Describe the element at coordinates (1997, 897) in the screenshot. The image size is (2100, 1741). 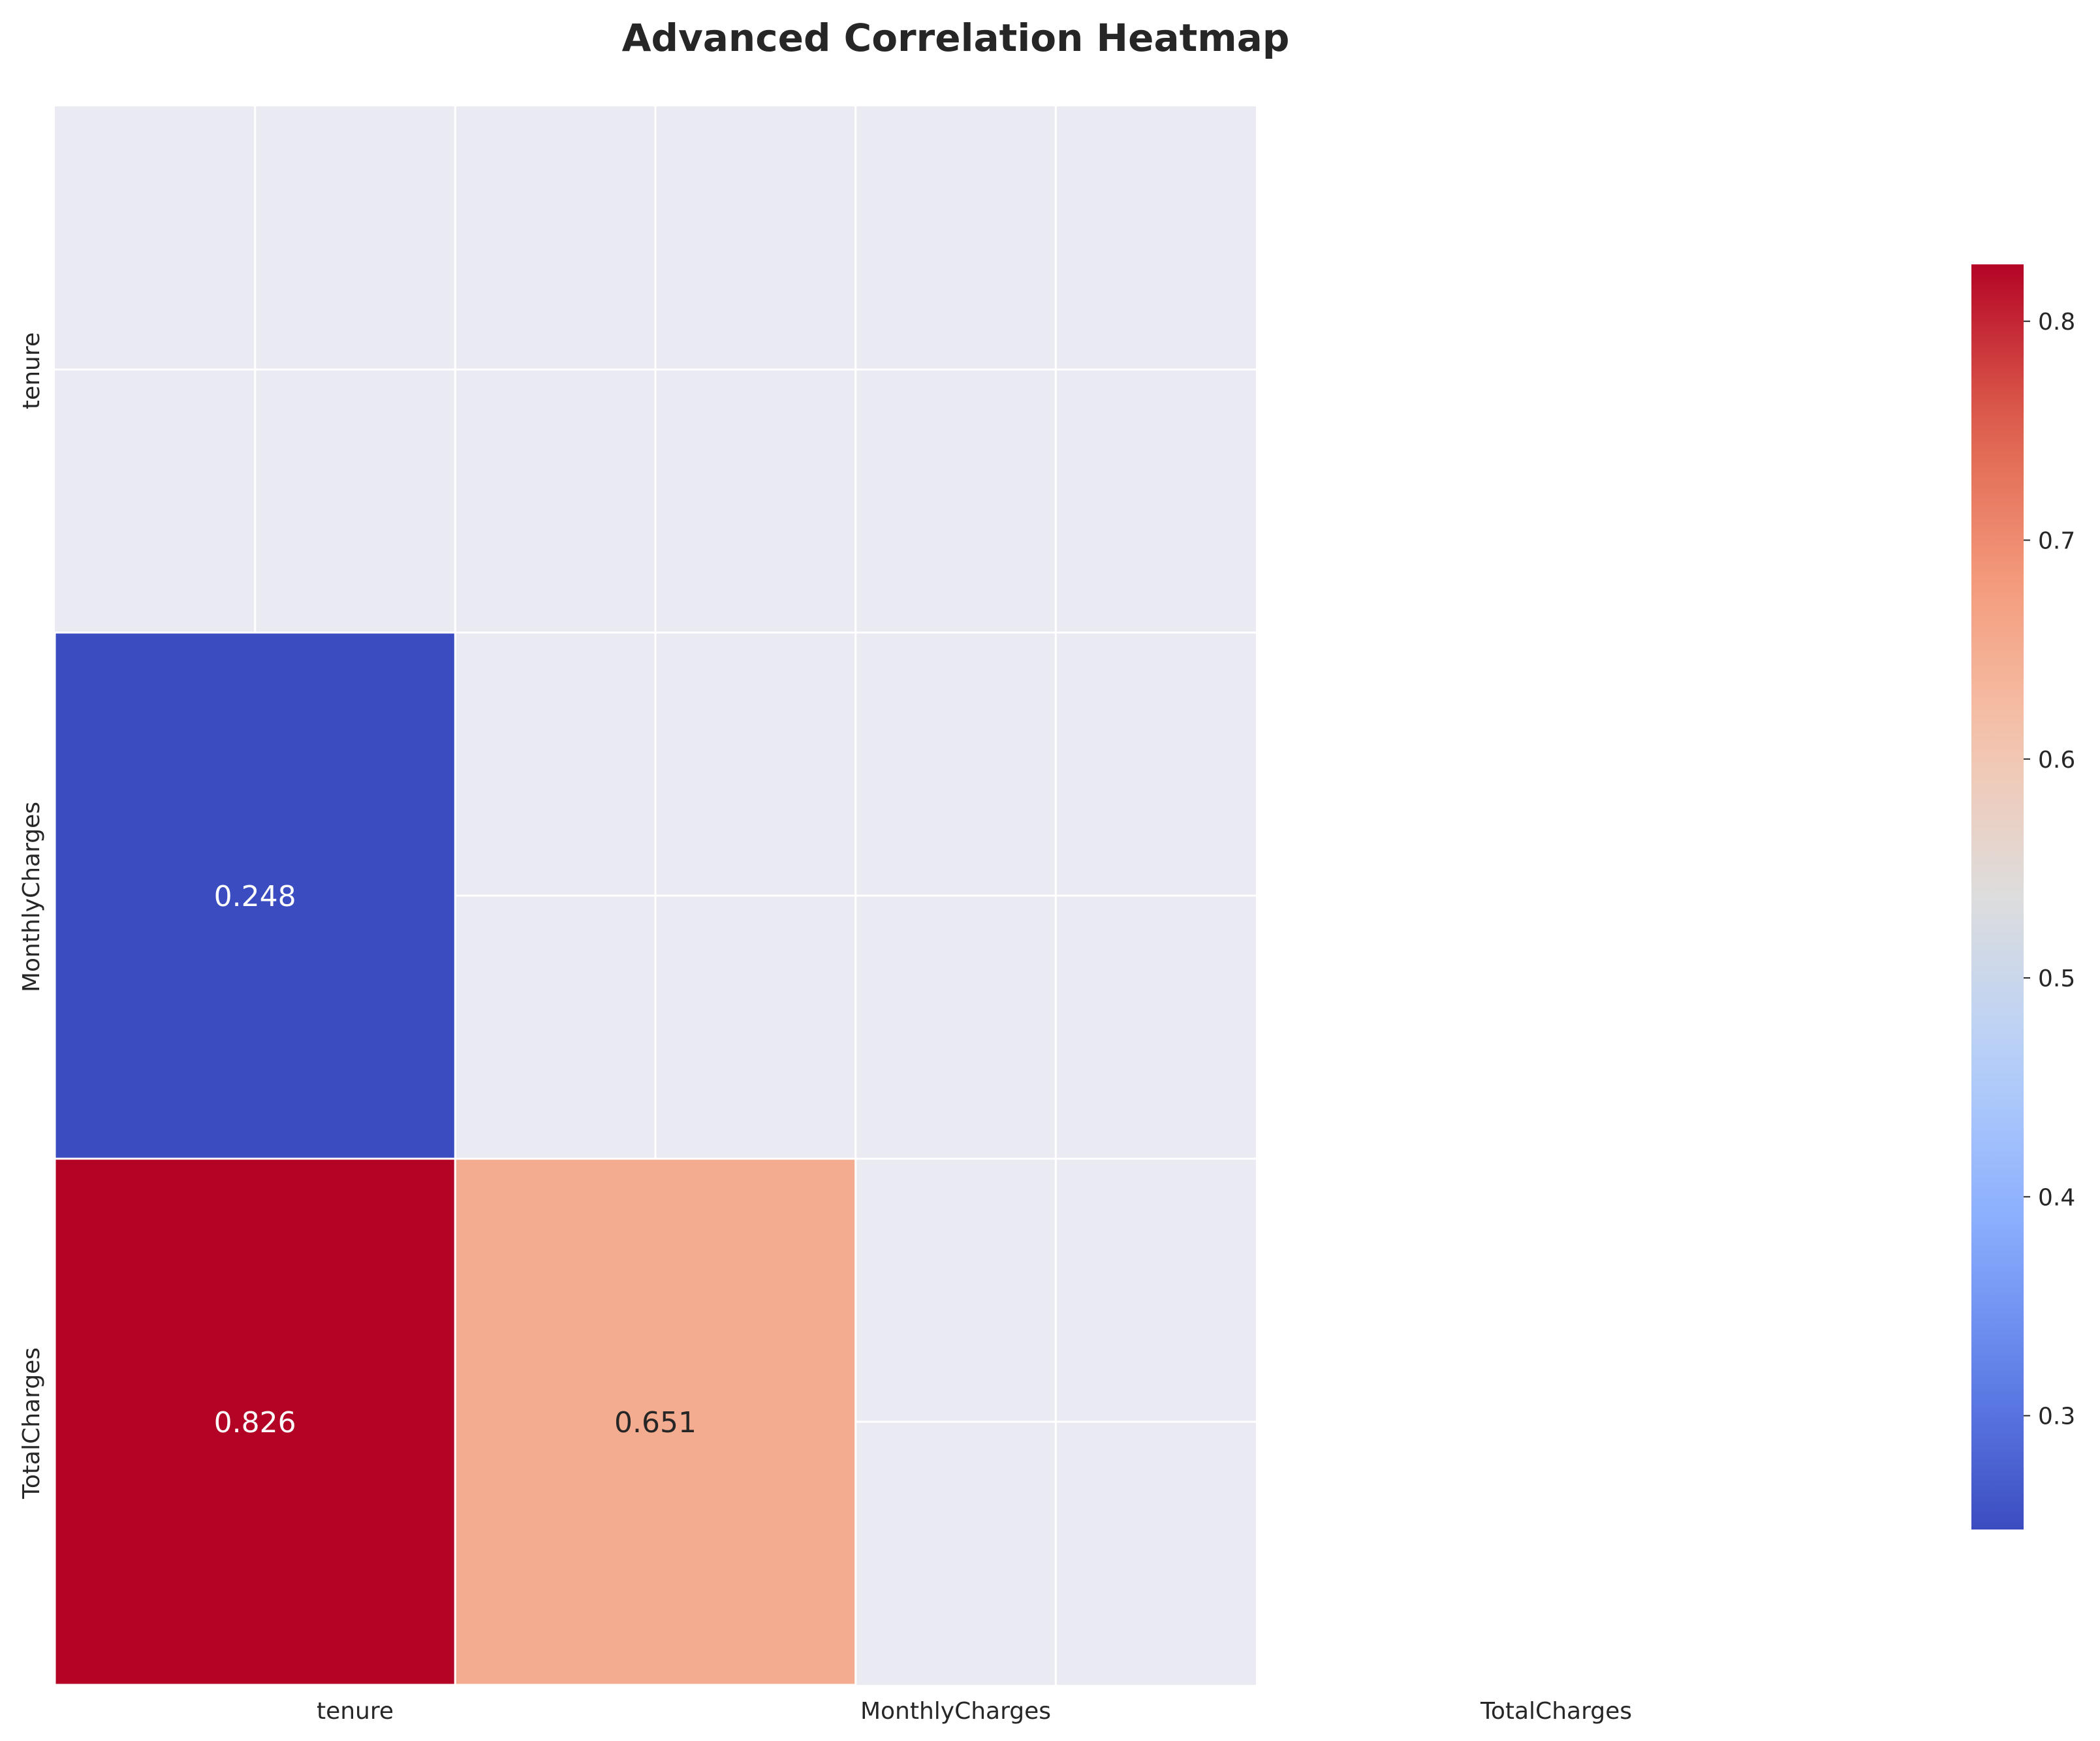
I see `colorbar-gradient` at that location.